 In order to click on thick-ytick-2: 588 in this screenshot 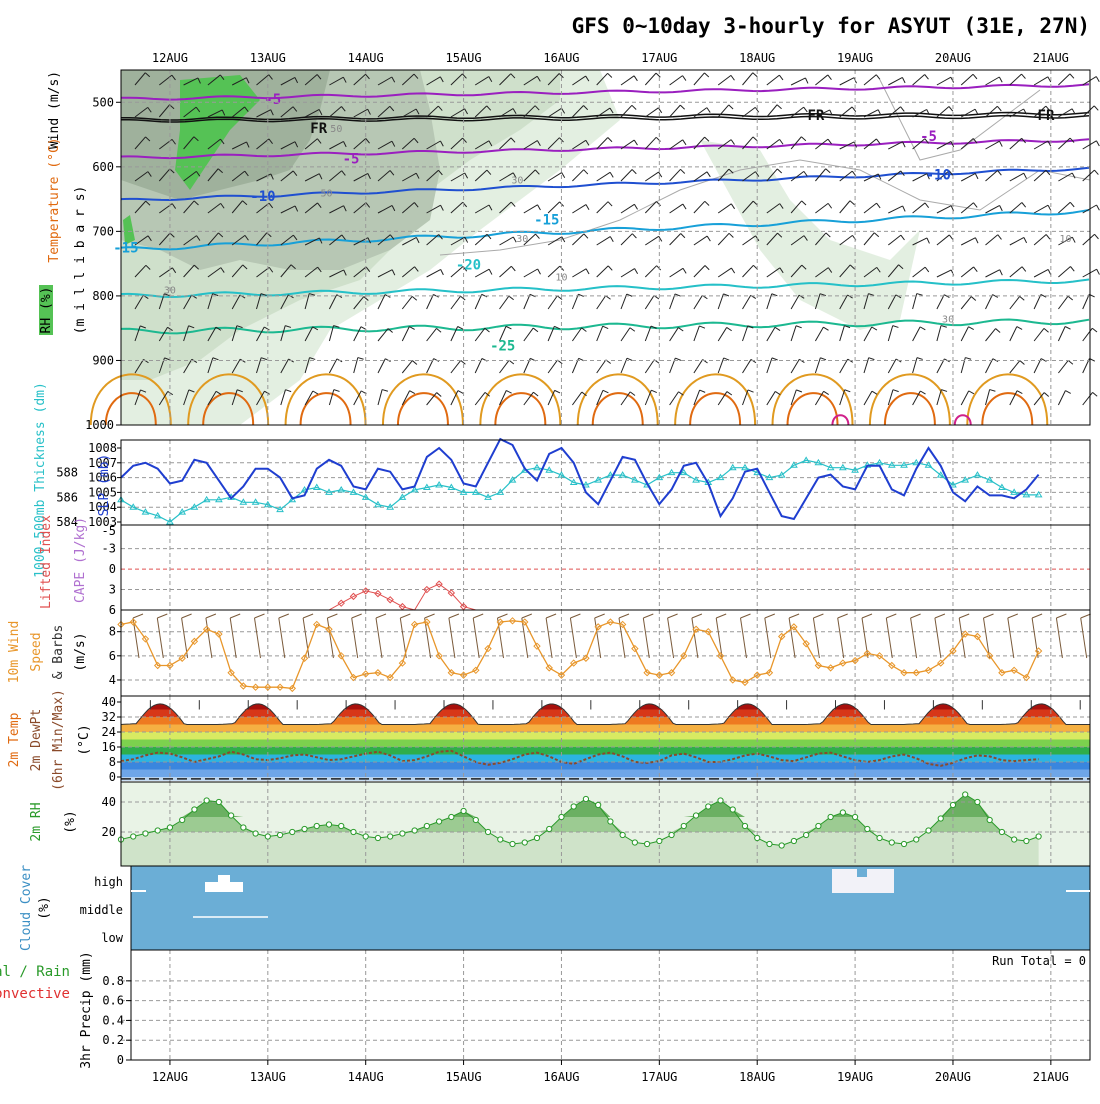, I will do `click(67, 473)`.